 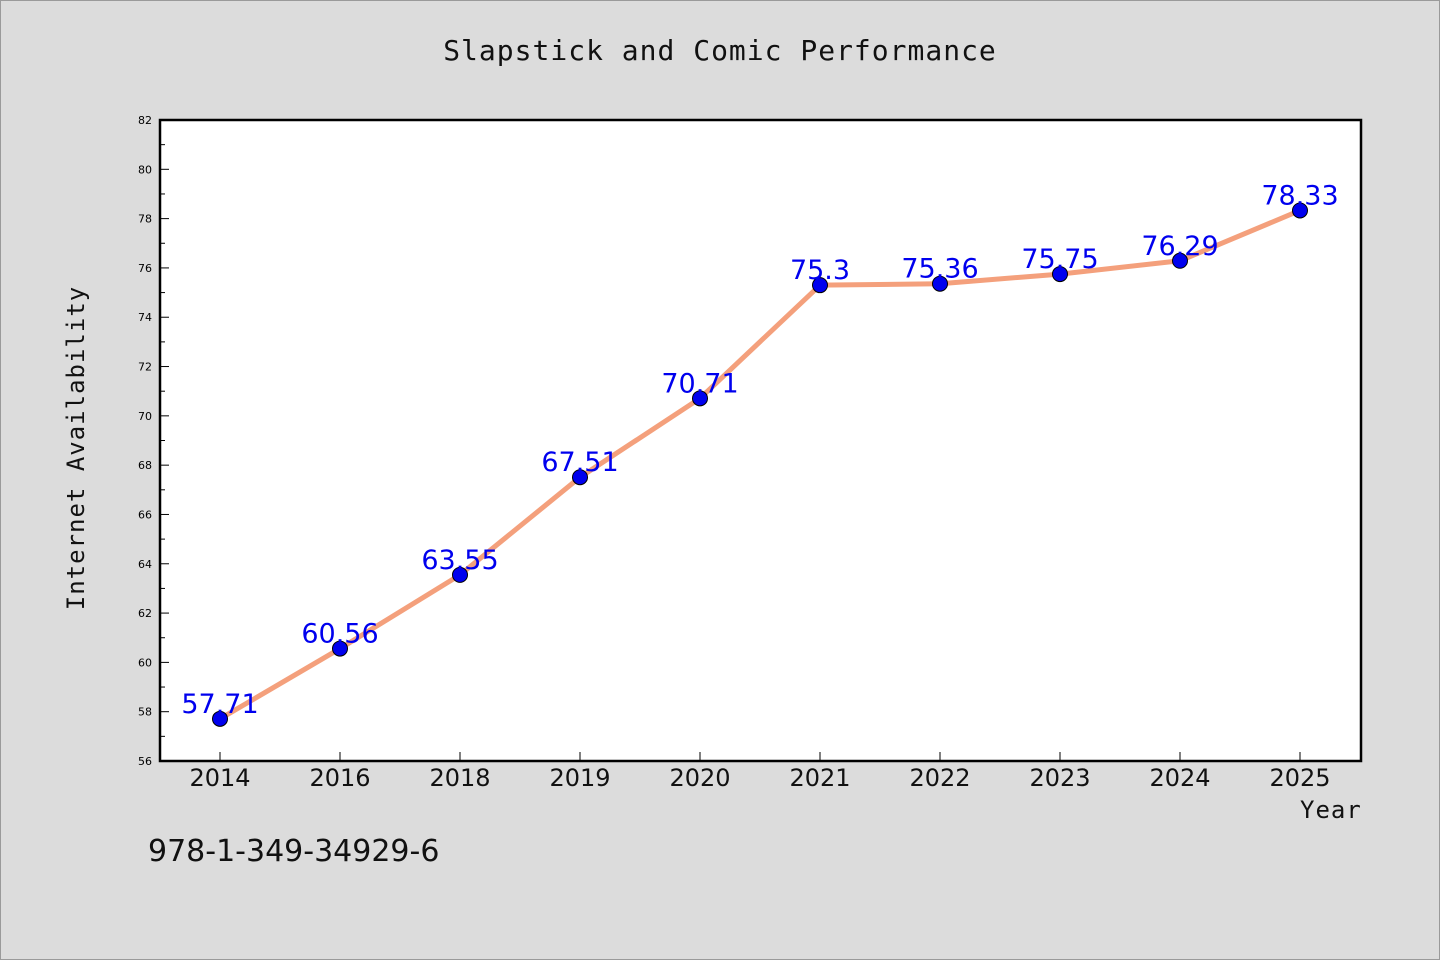 What do you see at coordinates (1331, 810) in the screenshot?
I see `x-axis-label: Year` at bounding box center [1331, 810].